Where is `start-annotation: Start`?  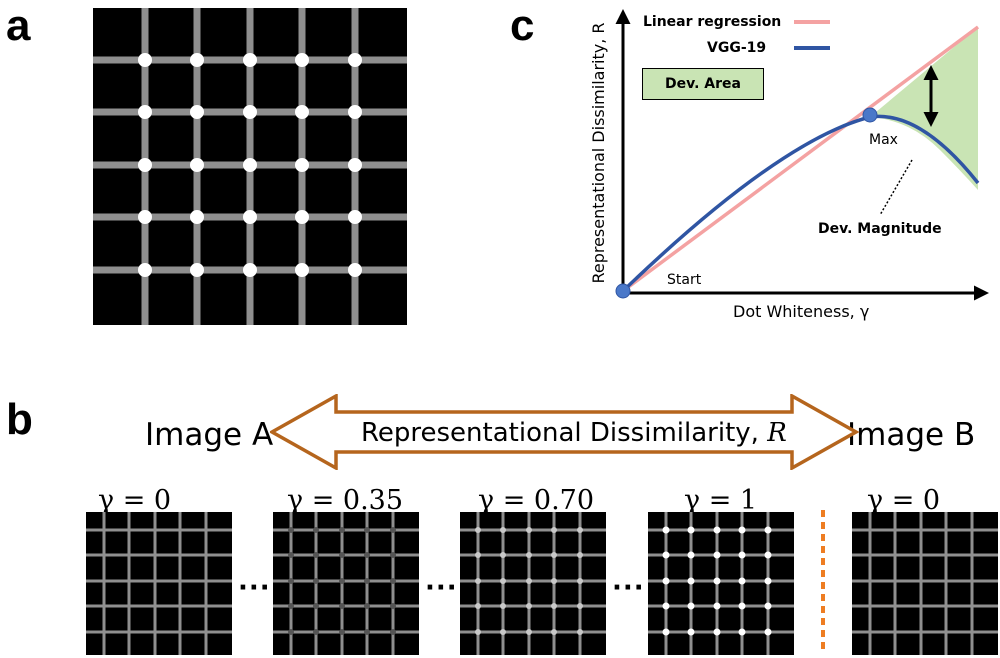 start-annotation: Start is located at coordinates (684, 280).